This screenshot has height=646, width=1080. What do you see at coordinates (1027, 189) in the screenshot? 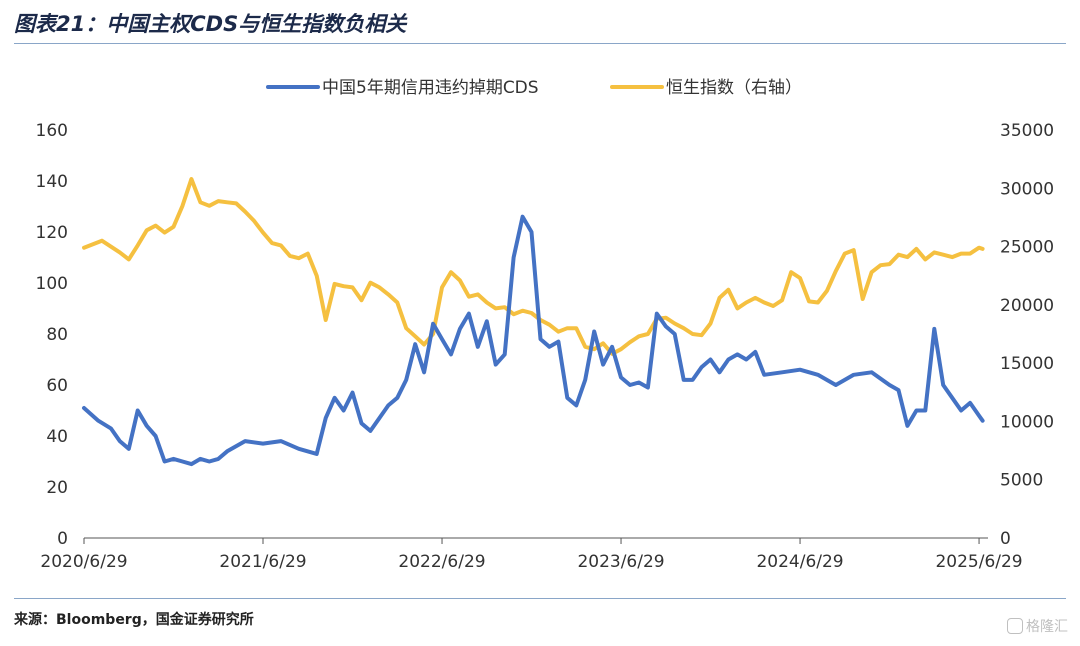
I see `y-right-tick-label: 30000` at bounding box center [1027, 189].